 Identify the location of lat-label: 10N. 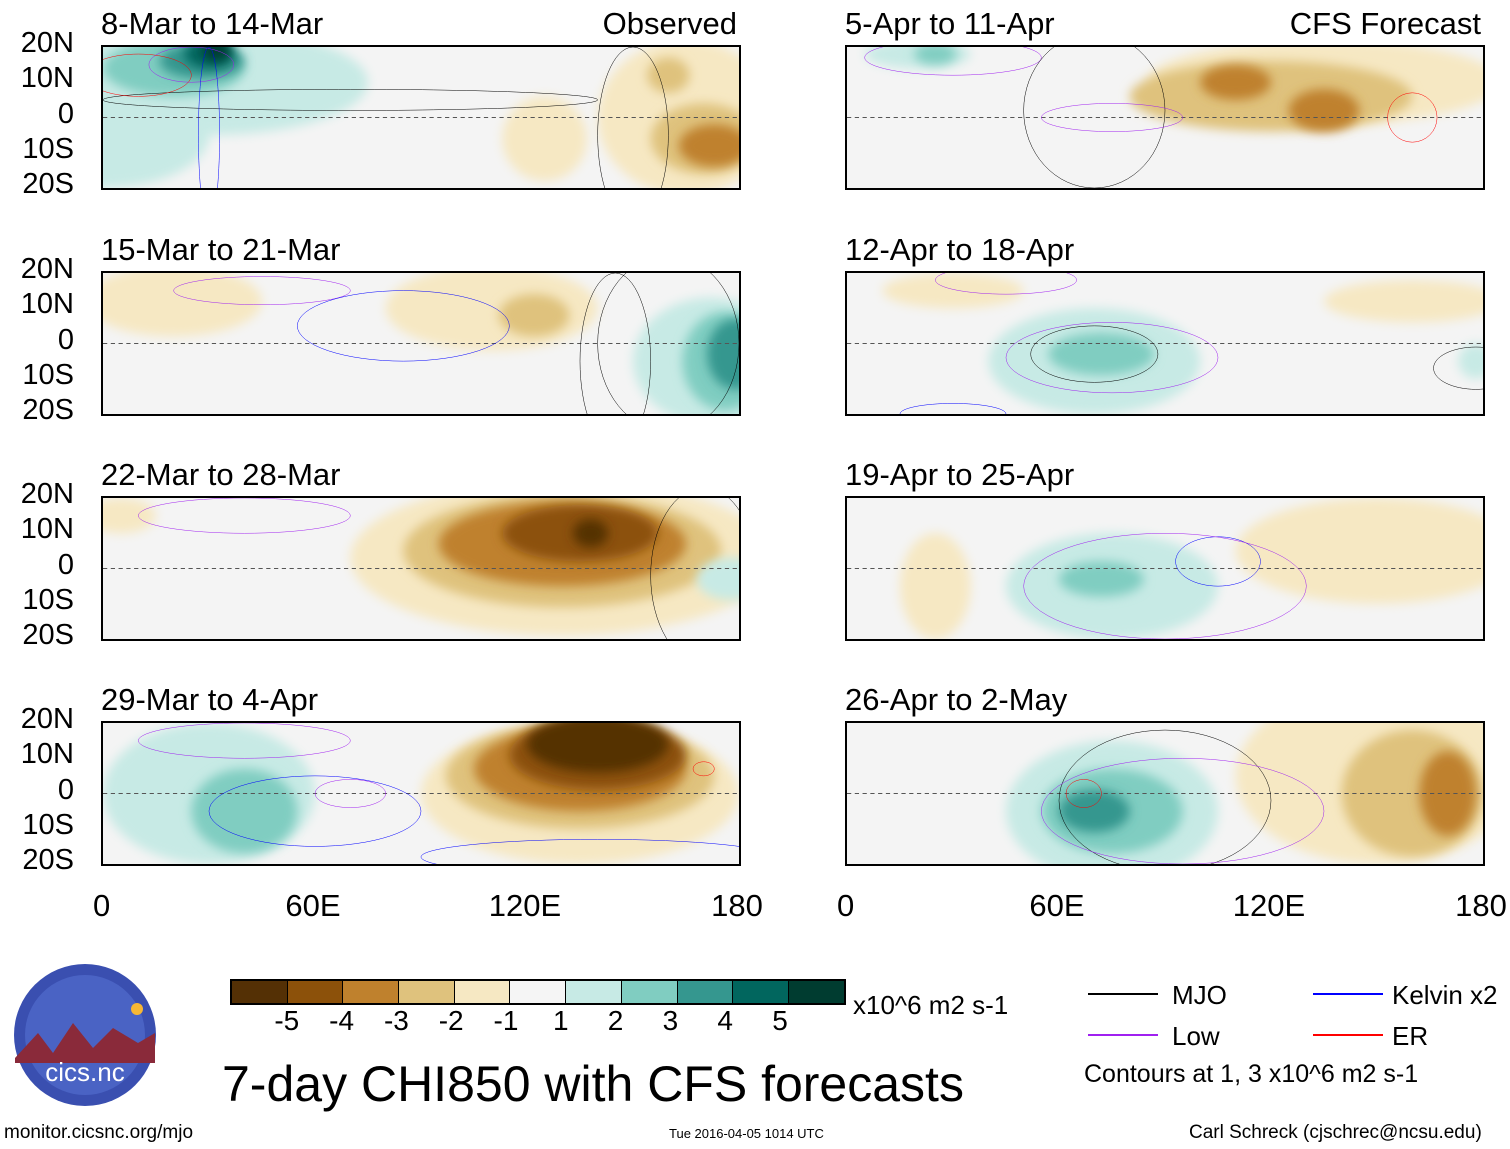
(47, 304).